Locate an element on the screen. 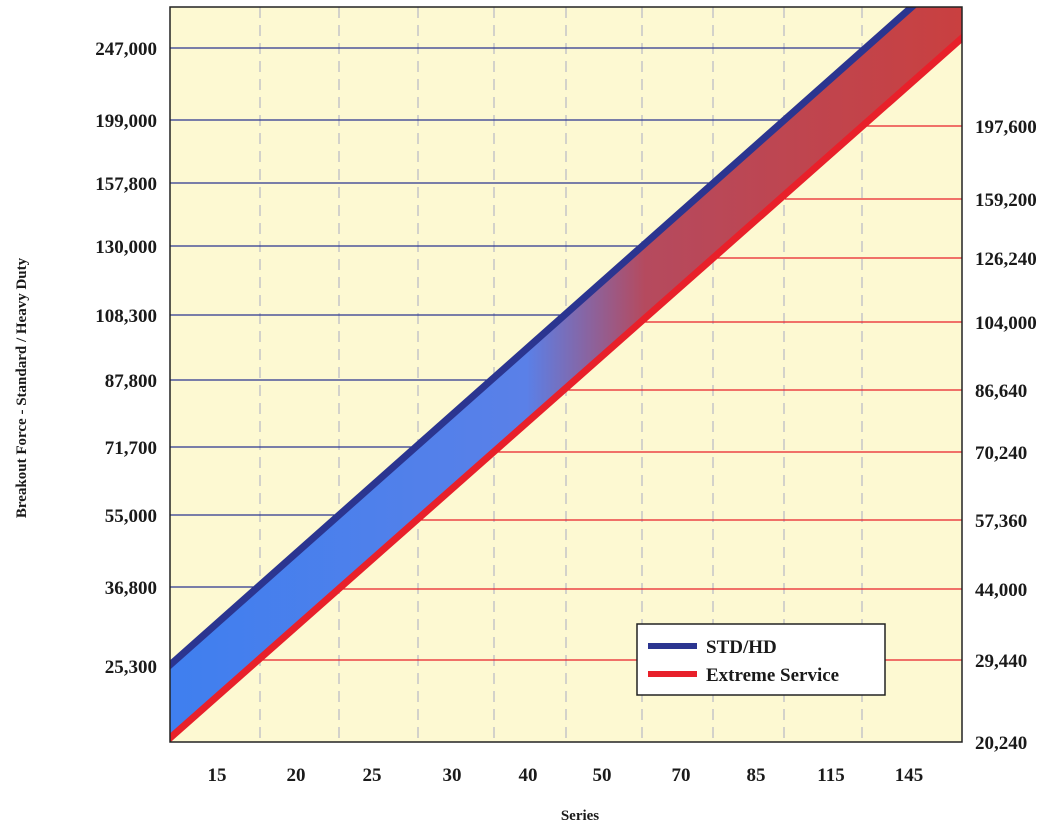  x-tick-labels: 15 20 25 30 40 50 70 85 115 145 is located at coordinates (566, 775).